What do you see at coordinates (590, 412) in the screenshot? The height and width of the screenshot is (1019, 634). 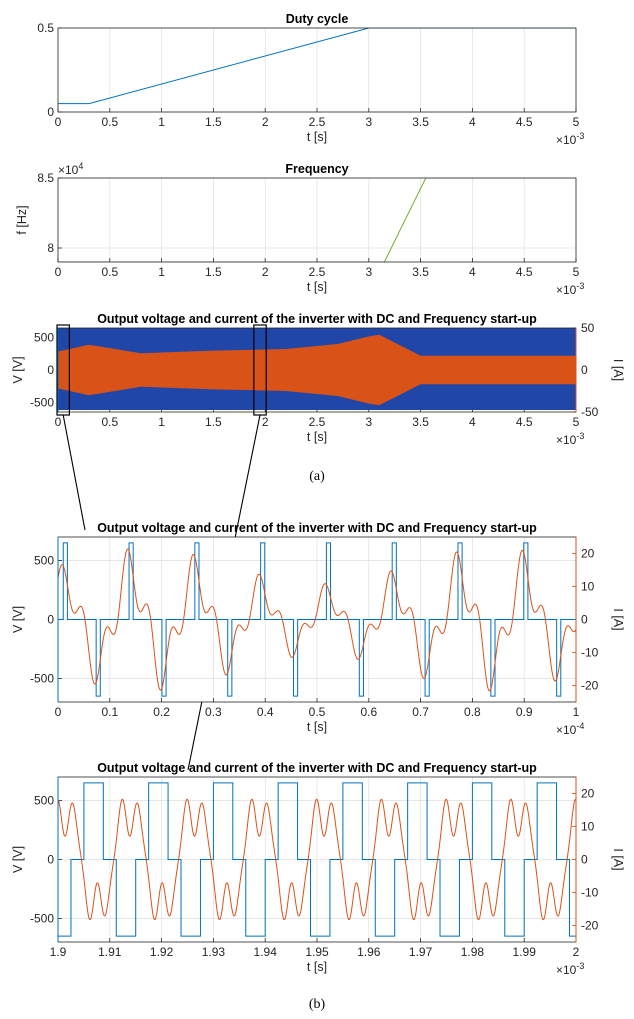 I see `y-right-tick-label: -50` at bounding box center [590, 412].